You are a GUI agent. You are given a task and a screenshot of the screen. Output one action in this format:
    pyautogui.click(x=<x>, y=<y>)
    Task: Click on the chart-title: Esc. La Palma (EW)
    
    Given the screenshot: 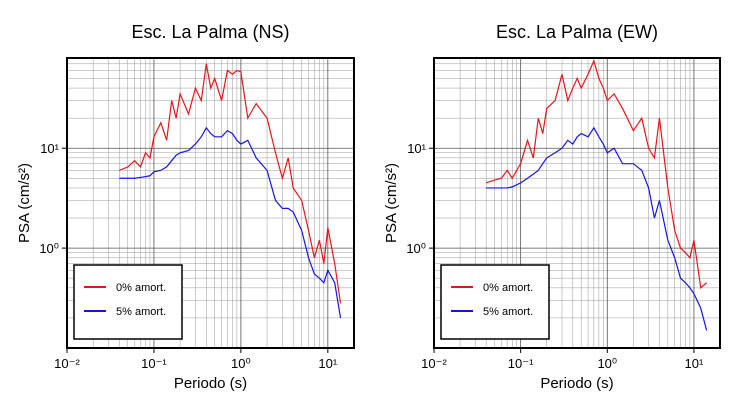 What is the action you would take?
    pyautogui.click(x=577, y=32)
    